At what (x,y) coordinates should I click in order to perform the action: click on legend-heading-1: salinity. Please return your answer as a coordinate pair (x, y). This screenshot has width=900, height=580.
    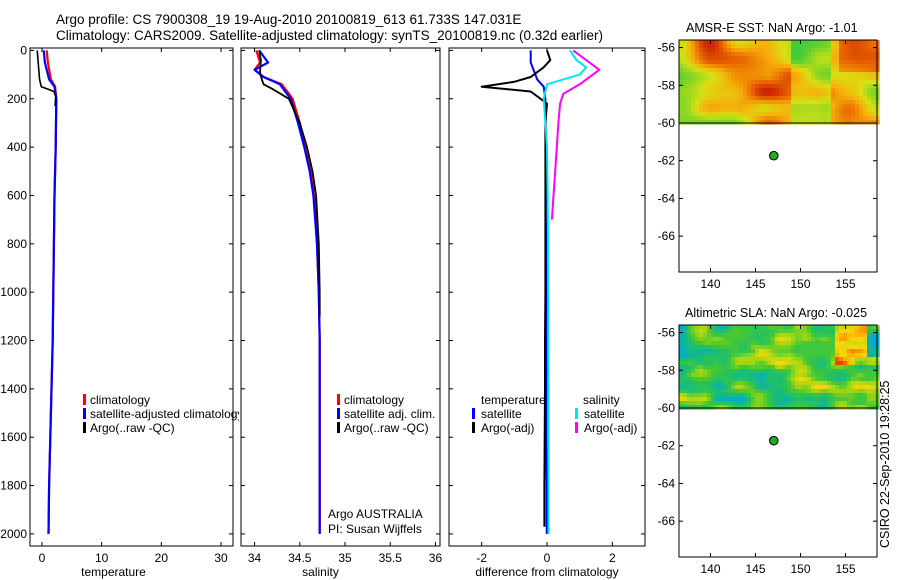
    Looking at the image, I should click on (601, 400).